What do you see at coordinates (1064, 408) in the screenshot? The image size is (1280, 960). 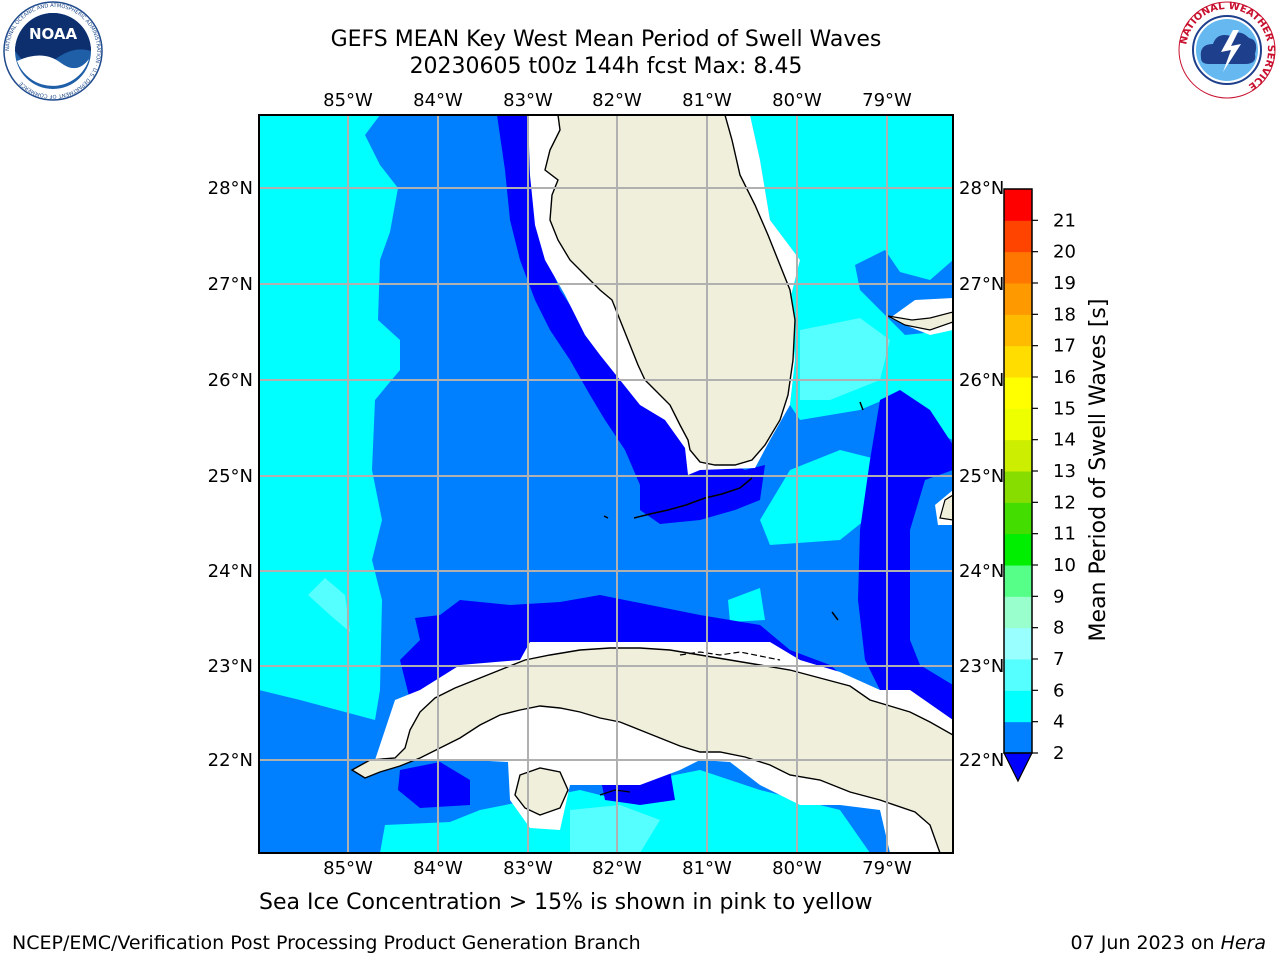 I see `colorbar-tick-label: 15` at bounding box center [1064, 408].